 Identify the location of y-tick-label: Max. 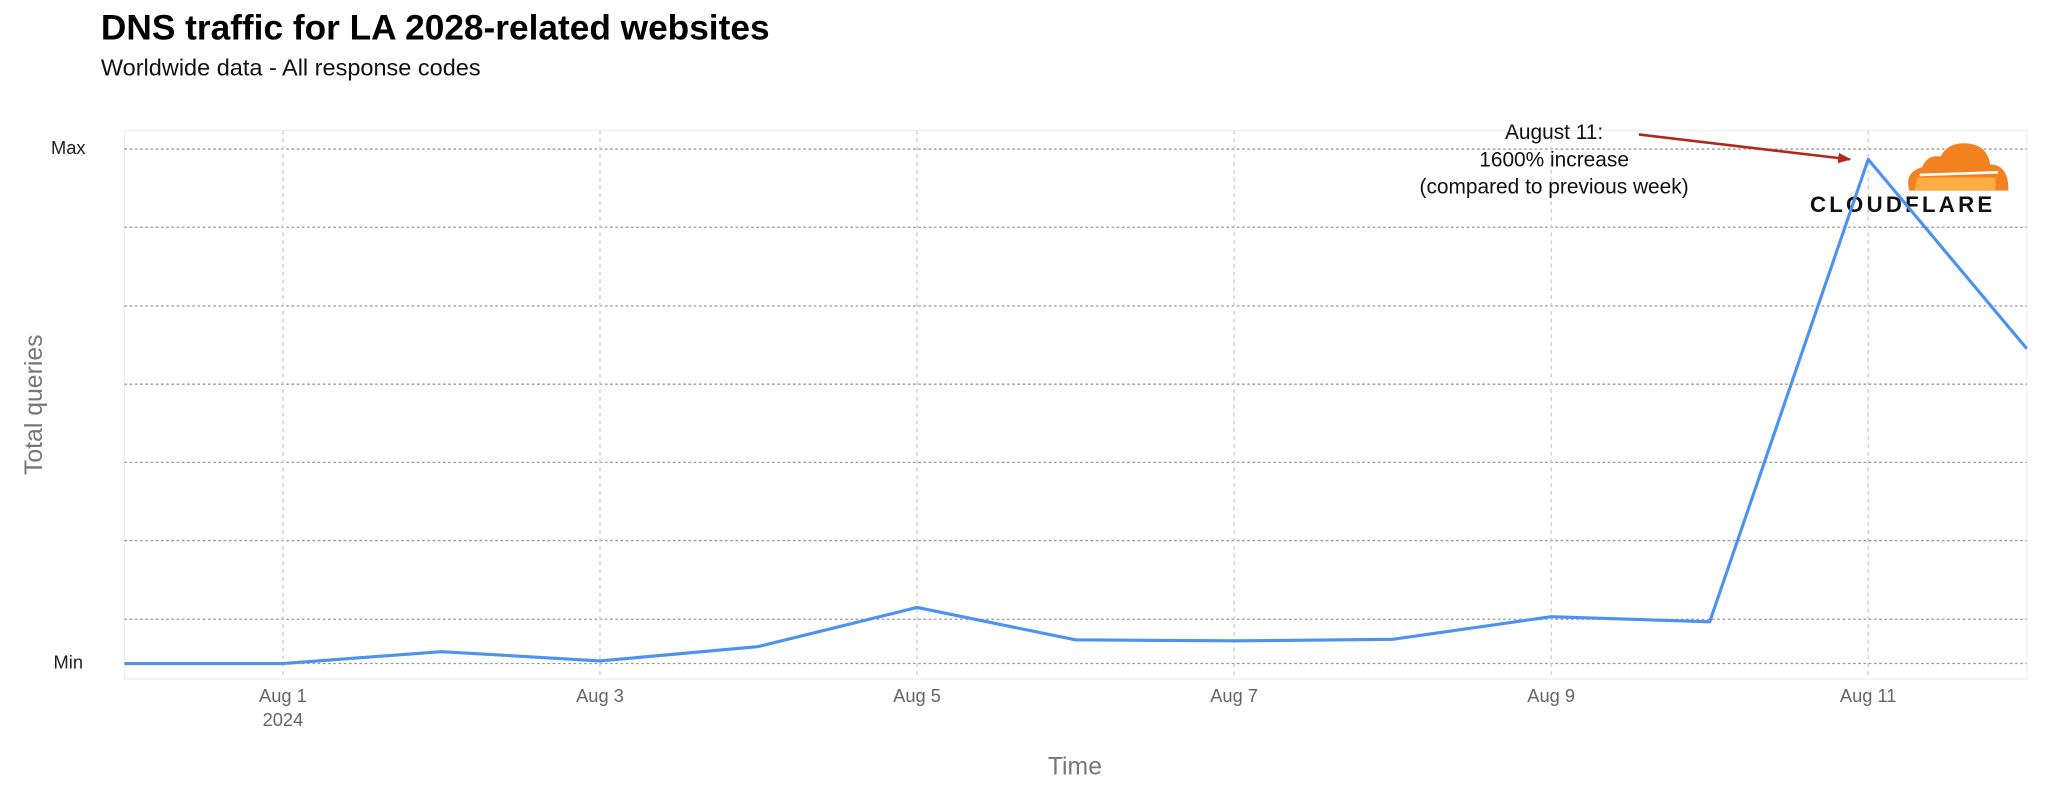
(68, 147).